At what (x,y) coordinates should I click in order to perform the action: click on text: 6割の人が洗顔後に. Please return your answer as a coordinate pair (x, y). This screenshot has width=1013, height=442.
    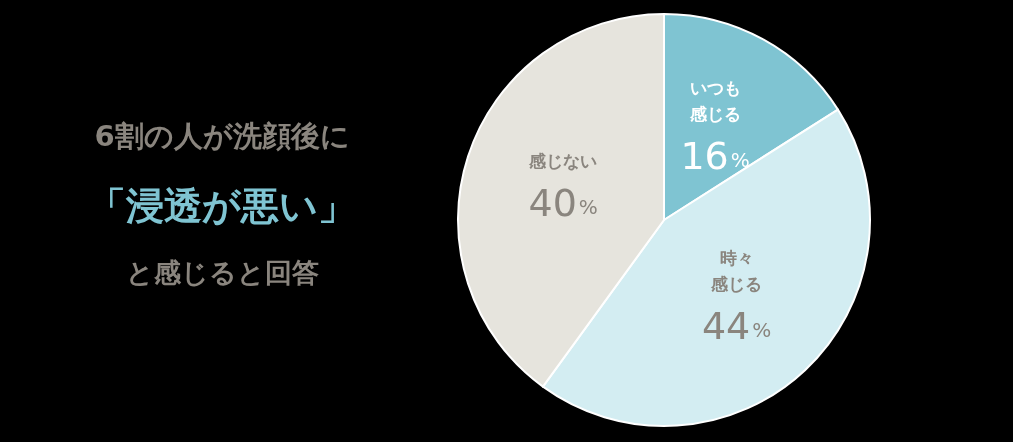
    Looking at the image, I should click on (222, 136).